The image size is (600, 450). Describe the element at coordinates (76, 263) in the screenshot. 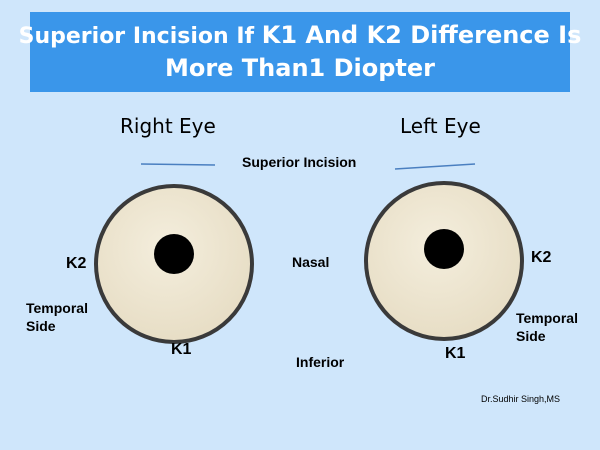

I see `right-eye-k2-label: K2` at that location.